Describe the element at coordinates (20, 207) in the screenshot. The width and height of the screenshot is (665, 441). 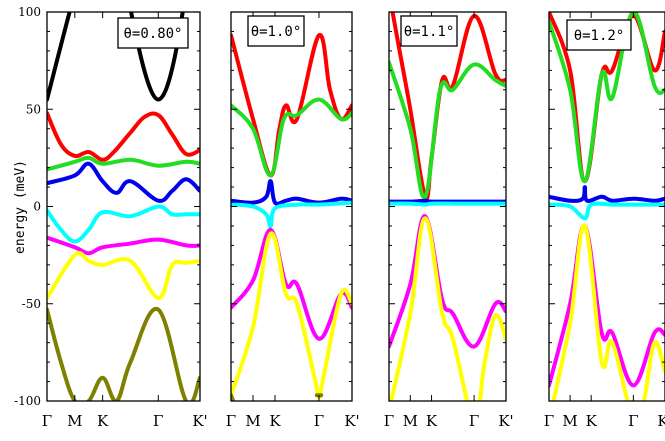
I see `y-axis-label: energy (meV)` at that location.